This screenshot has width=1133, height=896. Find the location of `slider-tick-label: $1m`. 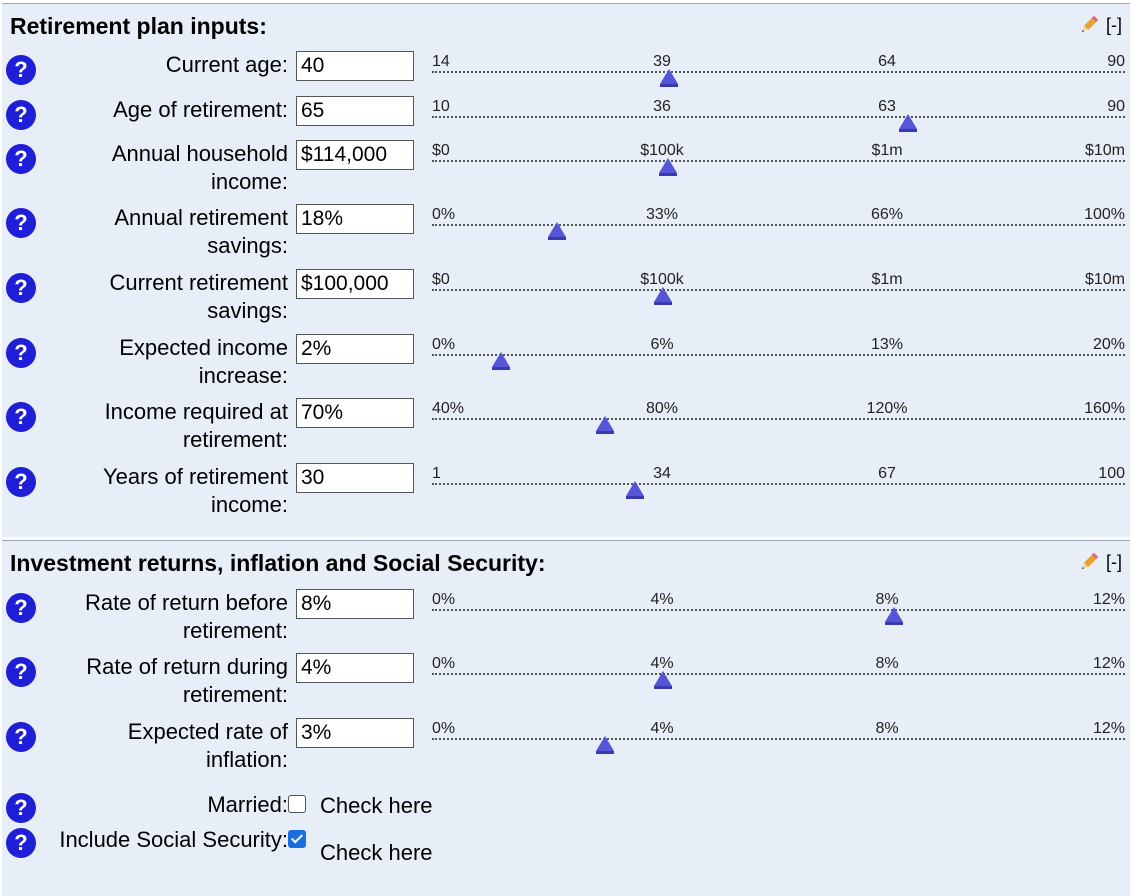

slider-tick-label: $1m is located at coordinates (887, 150).